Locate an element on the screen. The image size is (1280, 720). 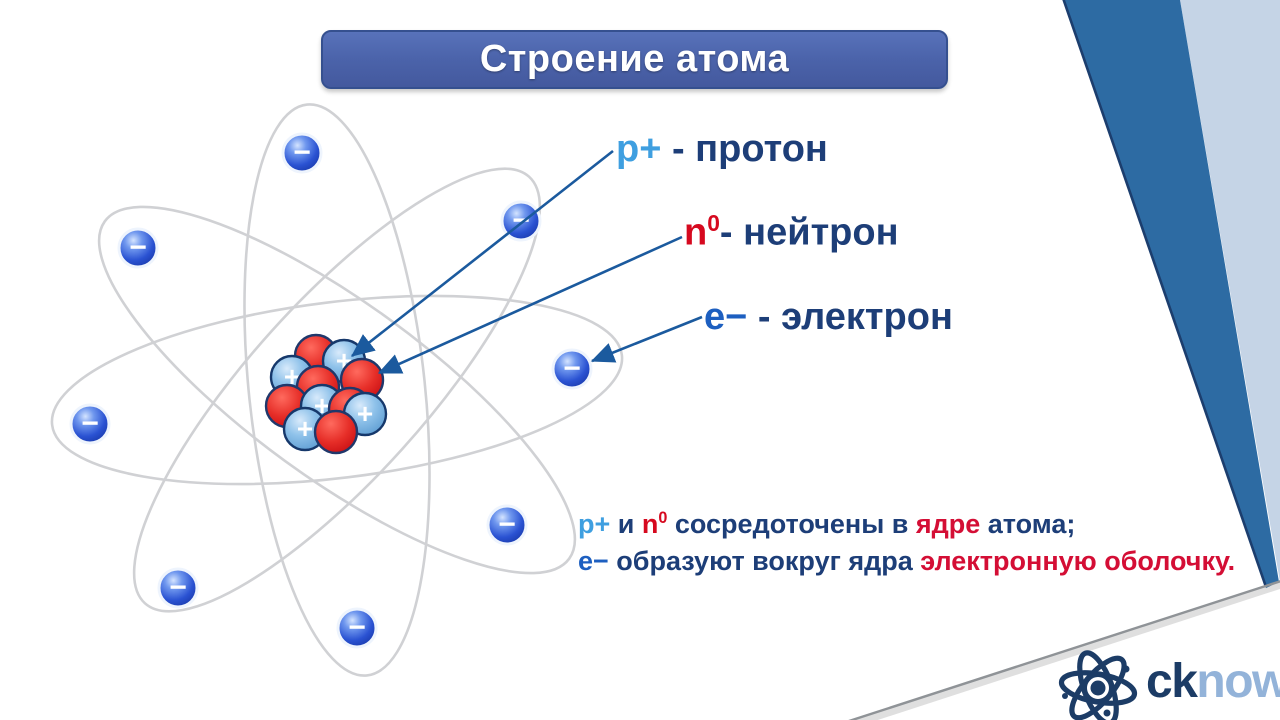
orbit-ellipse is located at coordinates (337, 390).